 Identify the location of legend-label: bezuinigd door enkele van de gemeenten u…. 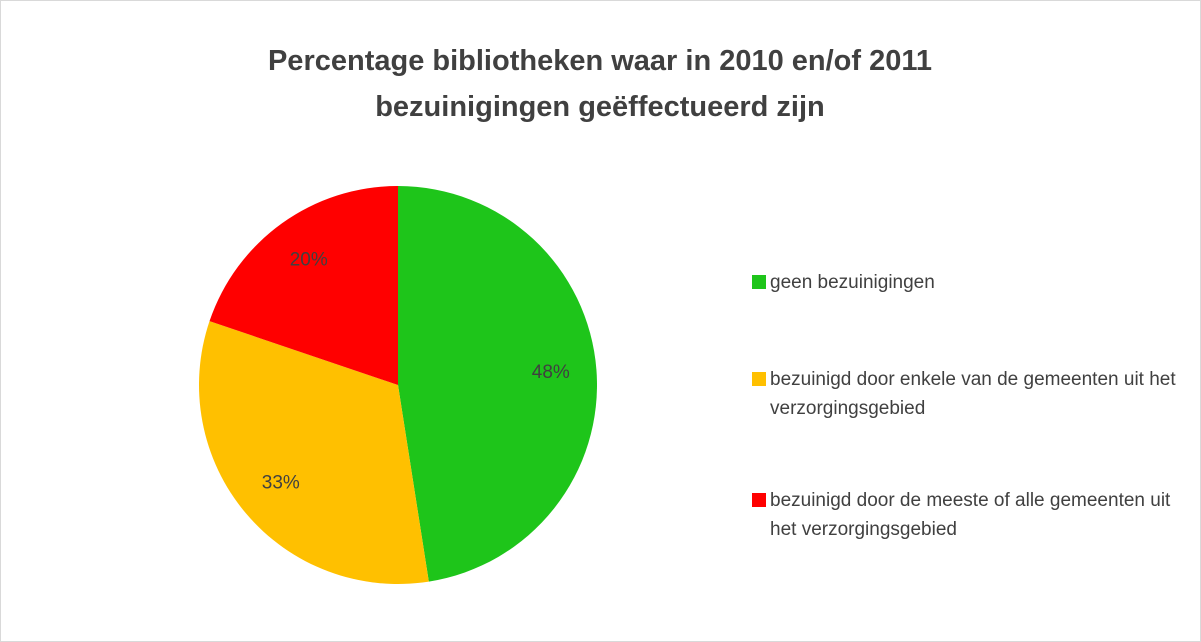
(973, 394).